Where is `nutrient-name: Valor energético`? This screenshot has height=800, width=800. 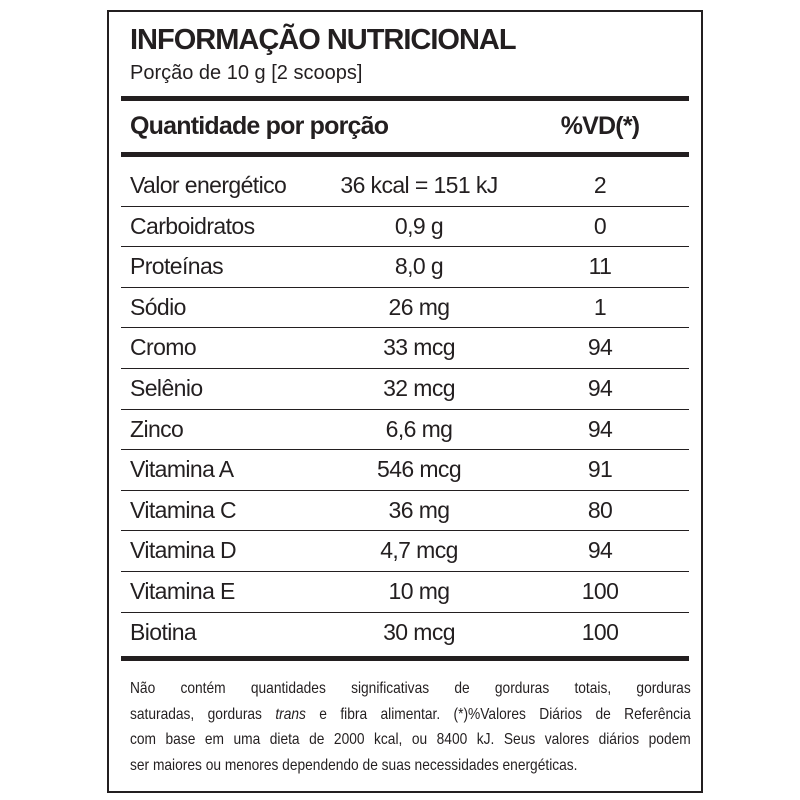
nutrient-name: Valor energético is located at coordinates (208, 185).